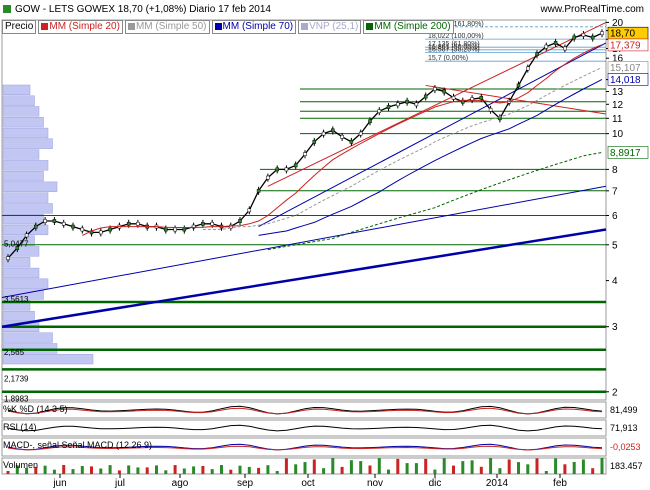  What do you see at coordinates (16, 398) in the screenshot?
I see `left-level-label: 1,8983` at bounding box center [16, 398].